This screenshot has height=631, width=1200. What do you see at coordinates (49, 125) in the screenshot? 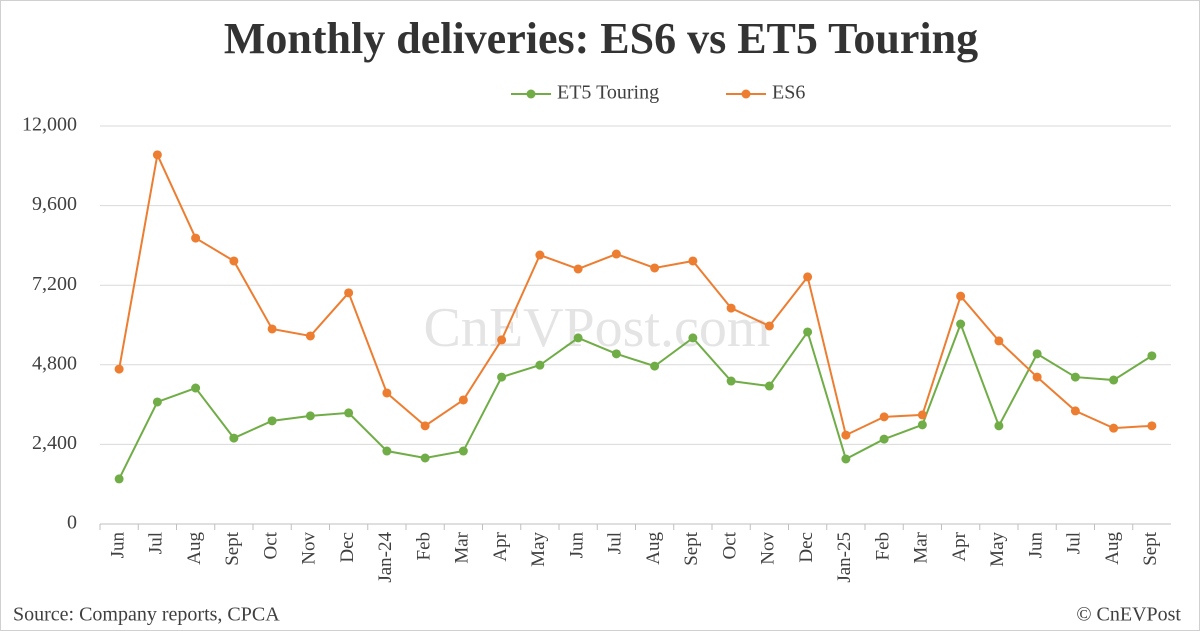
I see `y-tick-label: 12,000` at bounding box center [49, 125].